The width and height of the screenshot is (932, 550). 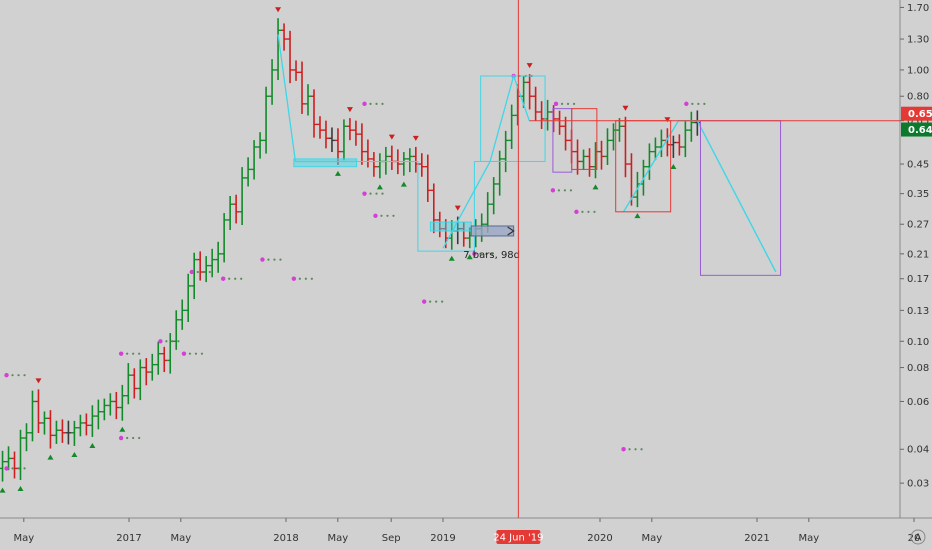 What do you see at coordinates (920, 114) in the screenshot?
I see `price-label: 0.65` at bounding box center [920, 114].